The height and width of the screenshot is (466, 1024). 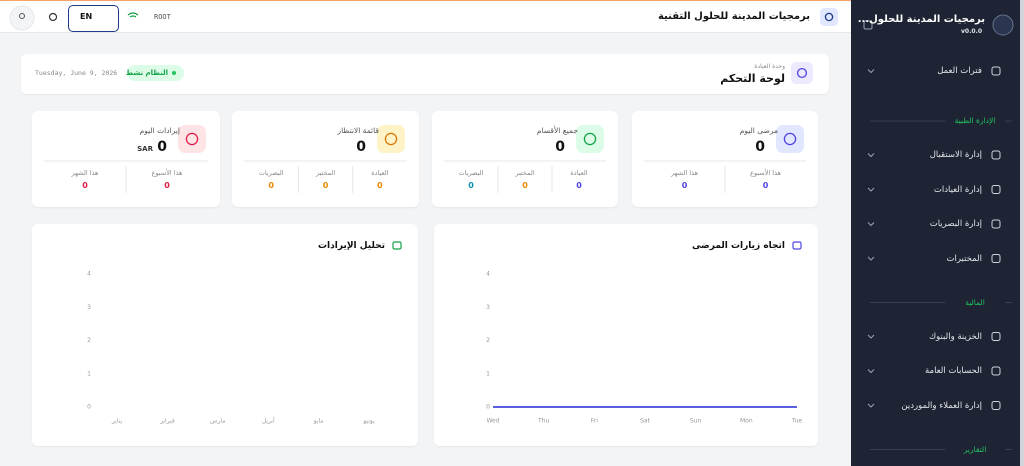 What do you see at coordinates (1022, 233) in the screenshot?
I see `scrollbar` at bounding box center [1022, 233].